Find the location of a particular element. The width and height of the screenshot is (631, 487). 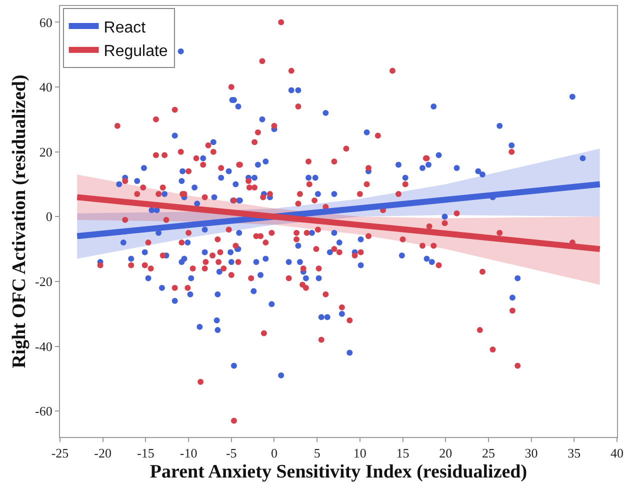

x-tick-label: 15 is located at coordinates (403, 453).